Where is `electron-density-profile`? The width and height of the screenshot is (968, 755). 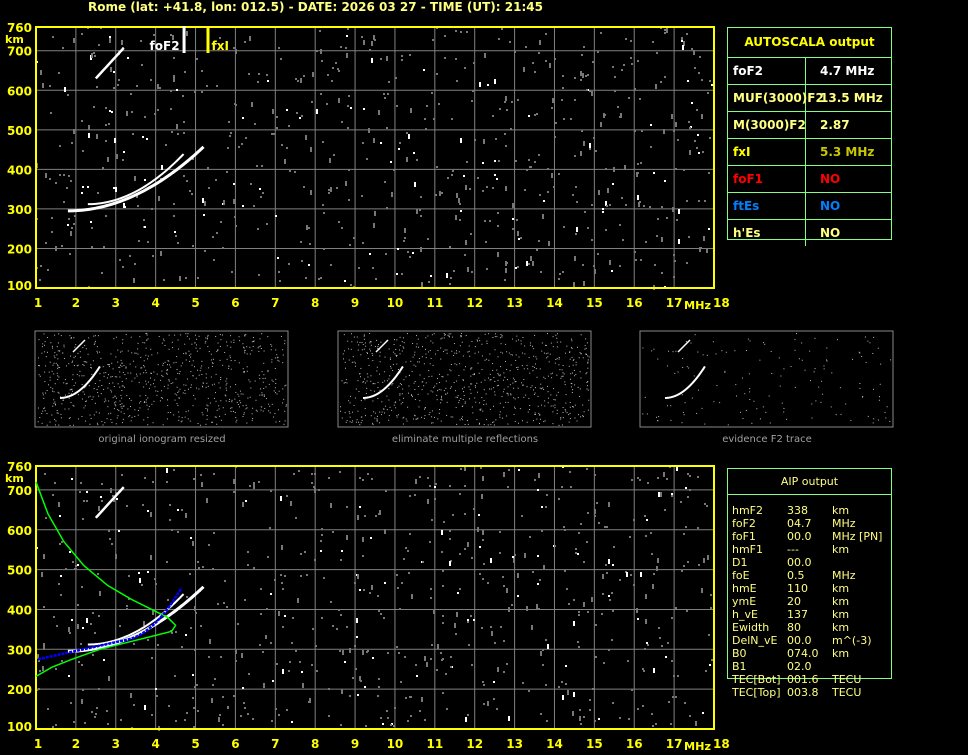 electron-density-profile is located at coordinates (106, 579).